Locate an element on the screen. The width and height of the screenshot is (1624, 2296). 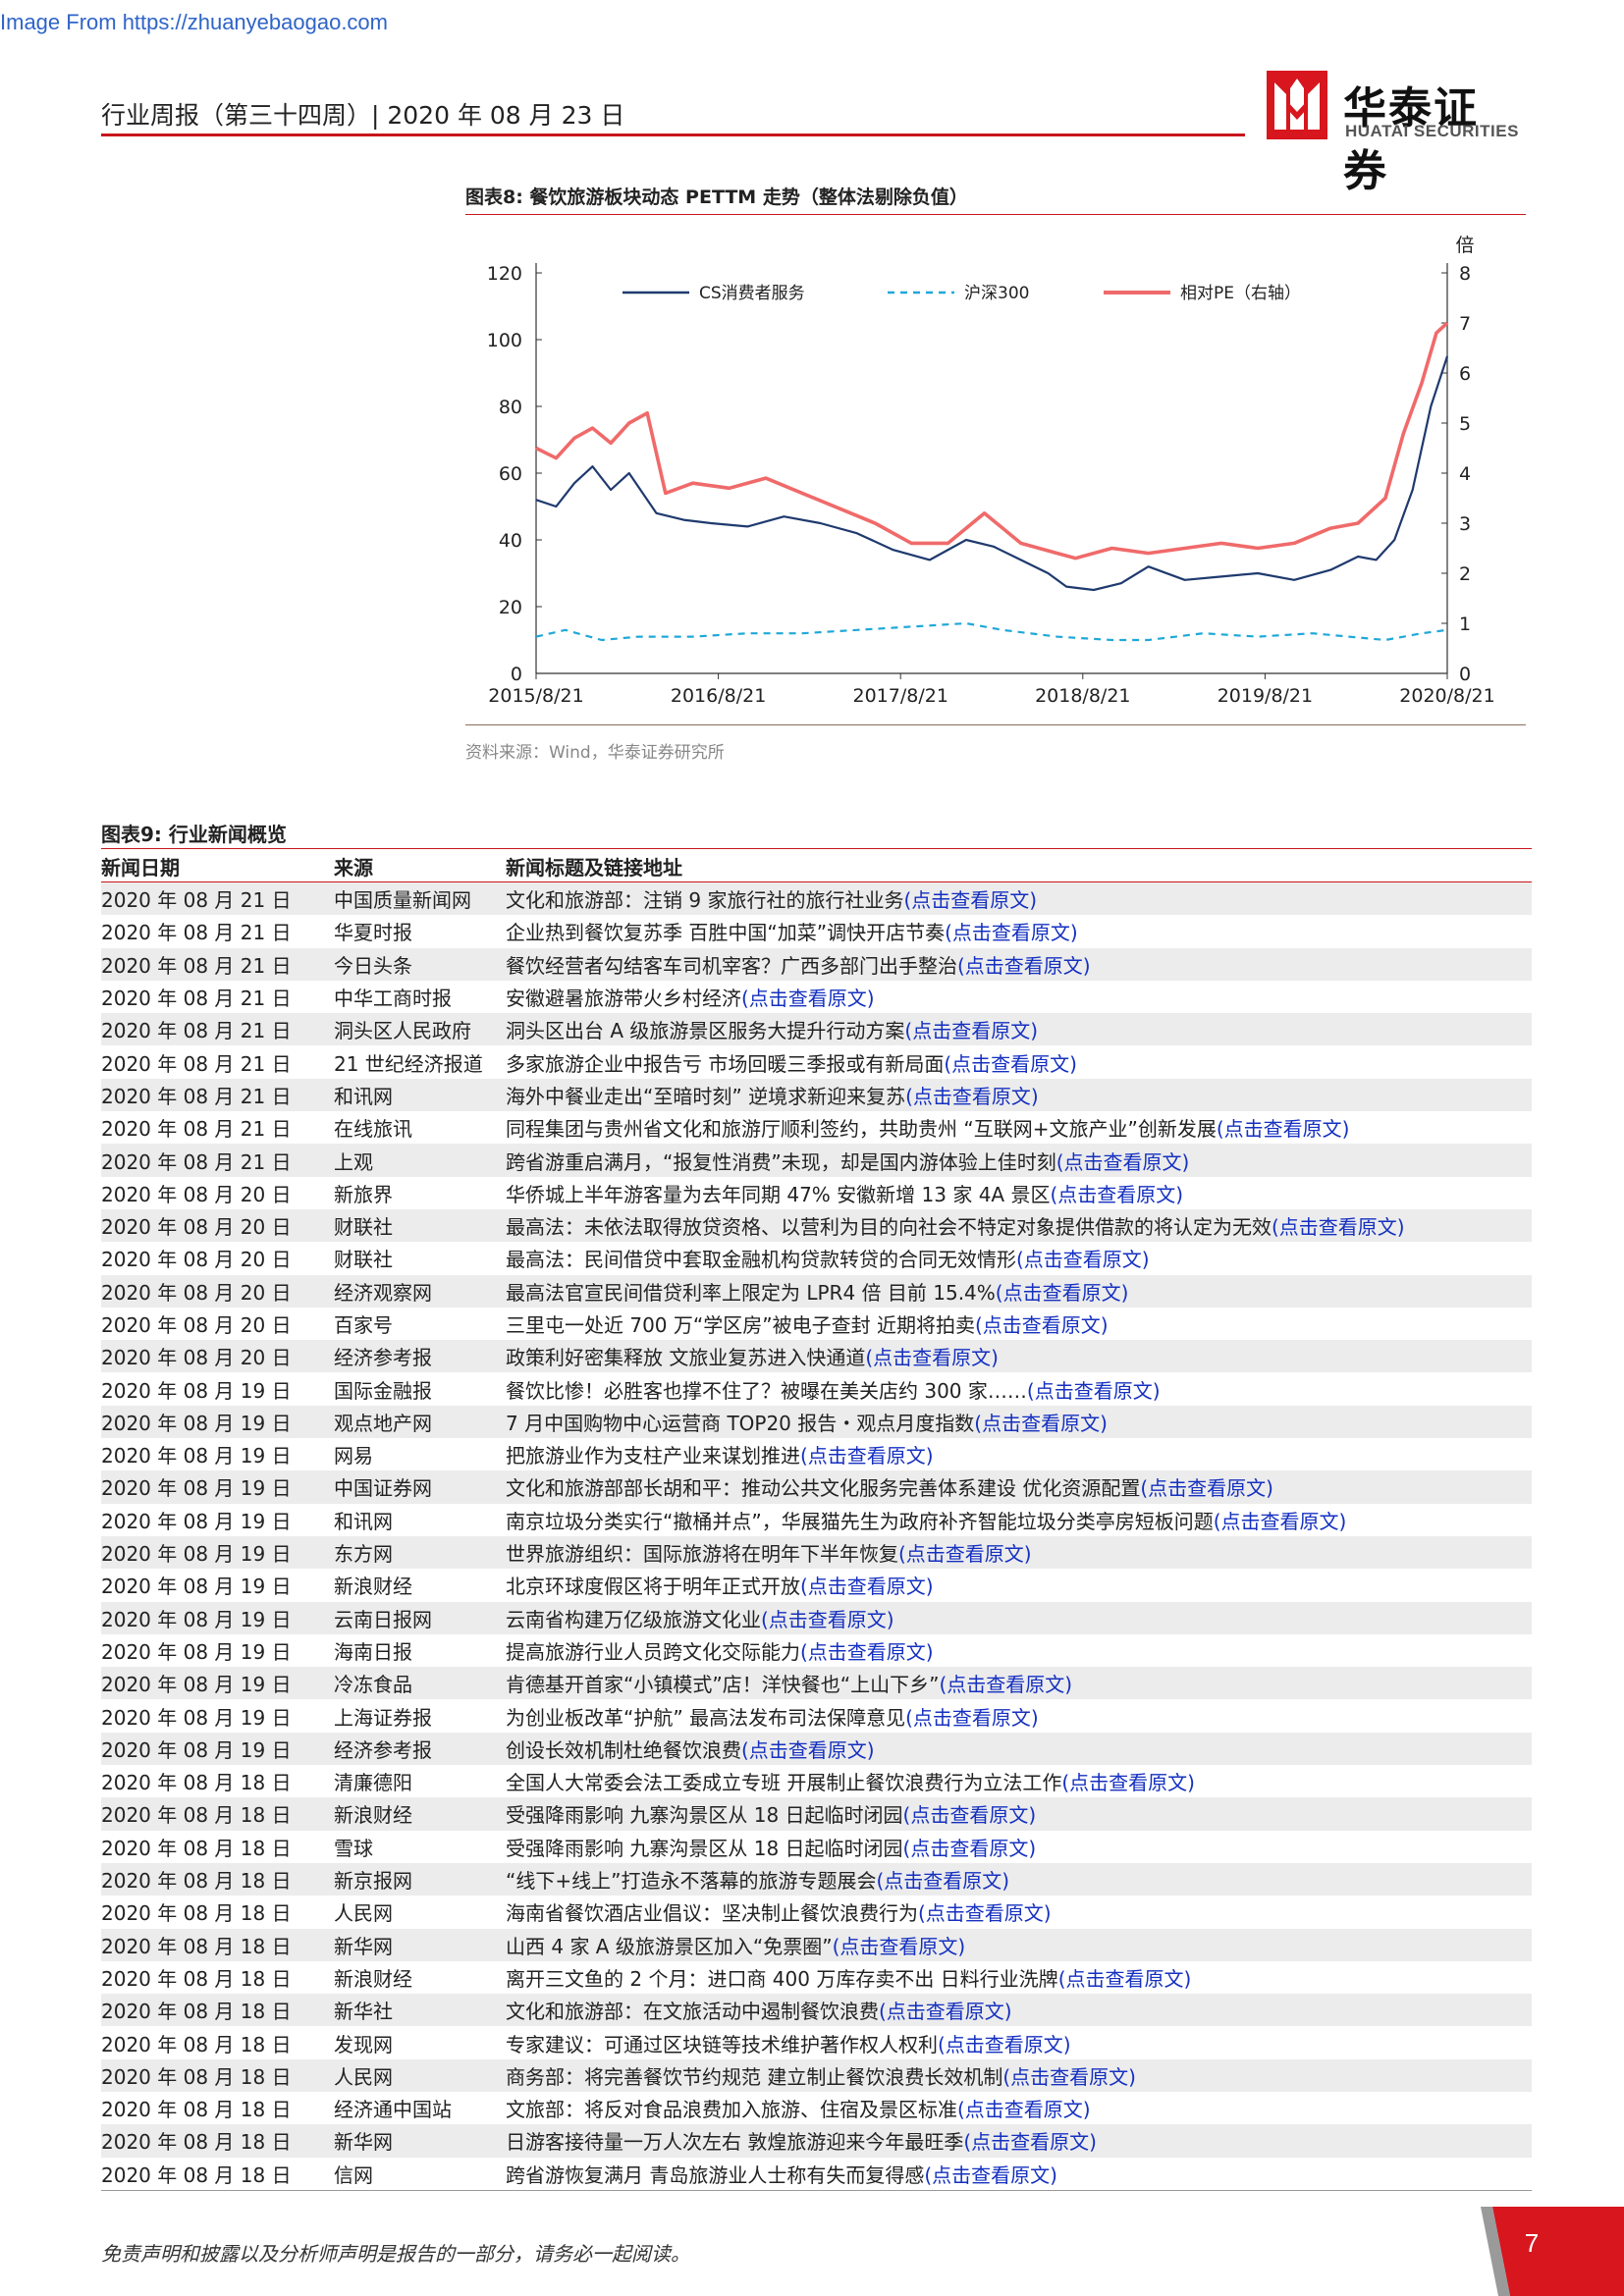
news-headline-cell: 商务部：将完善餐饮节约规范 建立制止餐饮浪费长效机制(点击查看原文) is located at coordinates (1019, 2075).